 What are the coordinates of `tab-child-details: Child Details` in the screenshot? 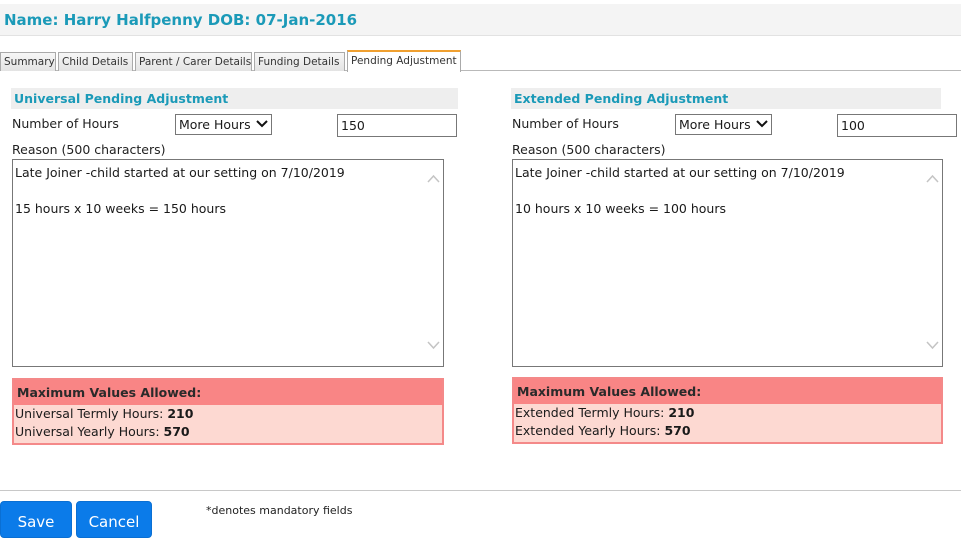 It's located at (95, 61).